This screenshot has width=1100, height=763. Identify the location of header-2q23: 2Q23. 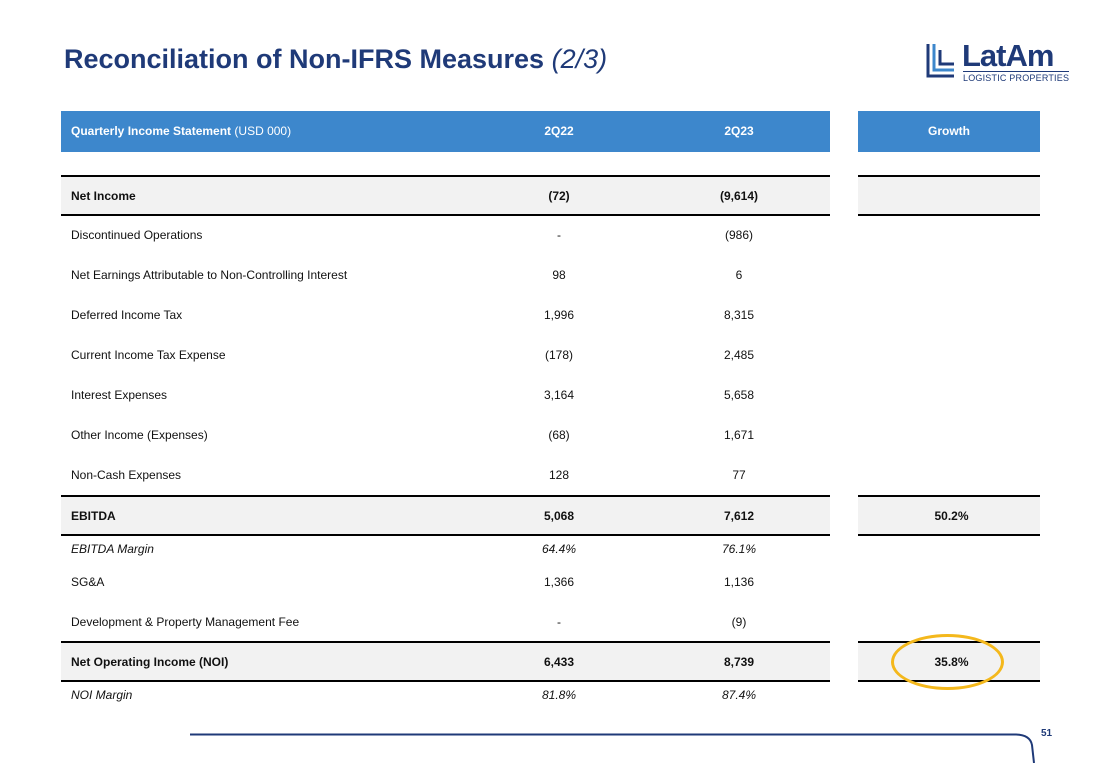
(739, 131).